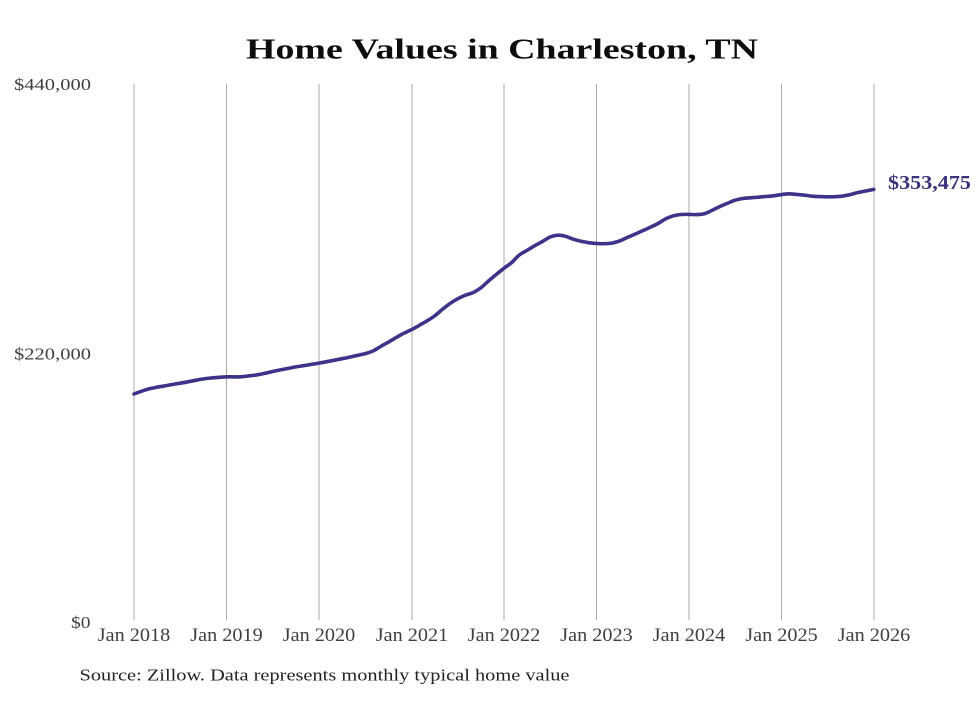 This screenshot has width=980, height=704. What do you see at coordinates (319, 635) in the screenshot?
I see `svg-text: Jan 2020` at bounding box center [319, 635].